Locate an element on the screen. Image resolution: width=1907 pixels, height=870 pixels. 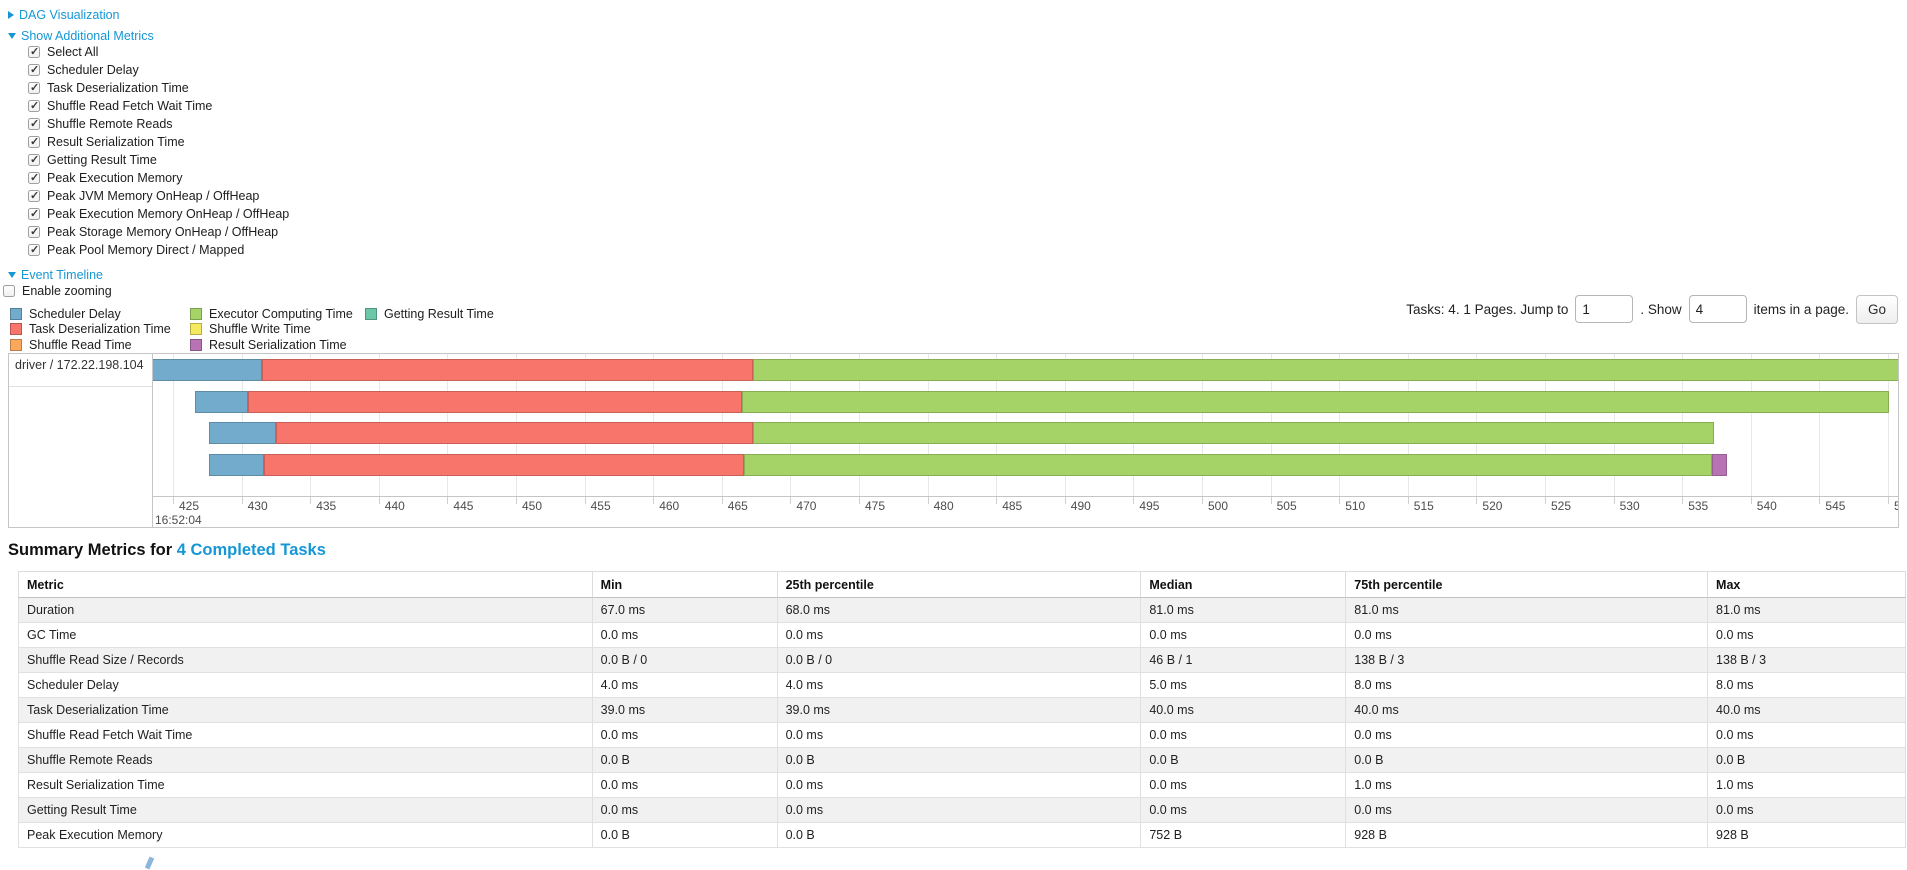
axis-tick-label: 545 is located at coordinates (1835, 506).